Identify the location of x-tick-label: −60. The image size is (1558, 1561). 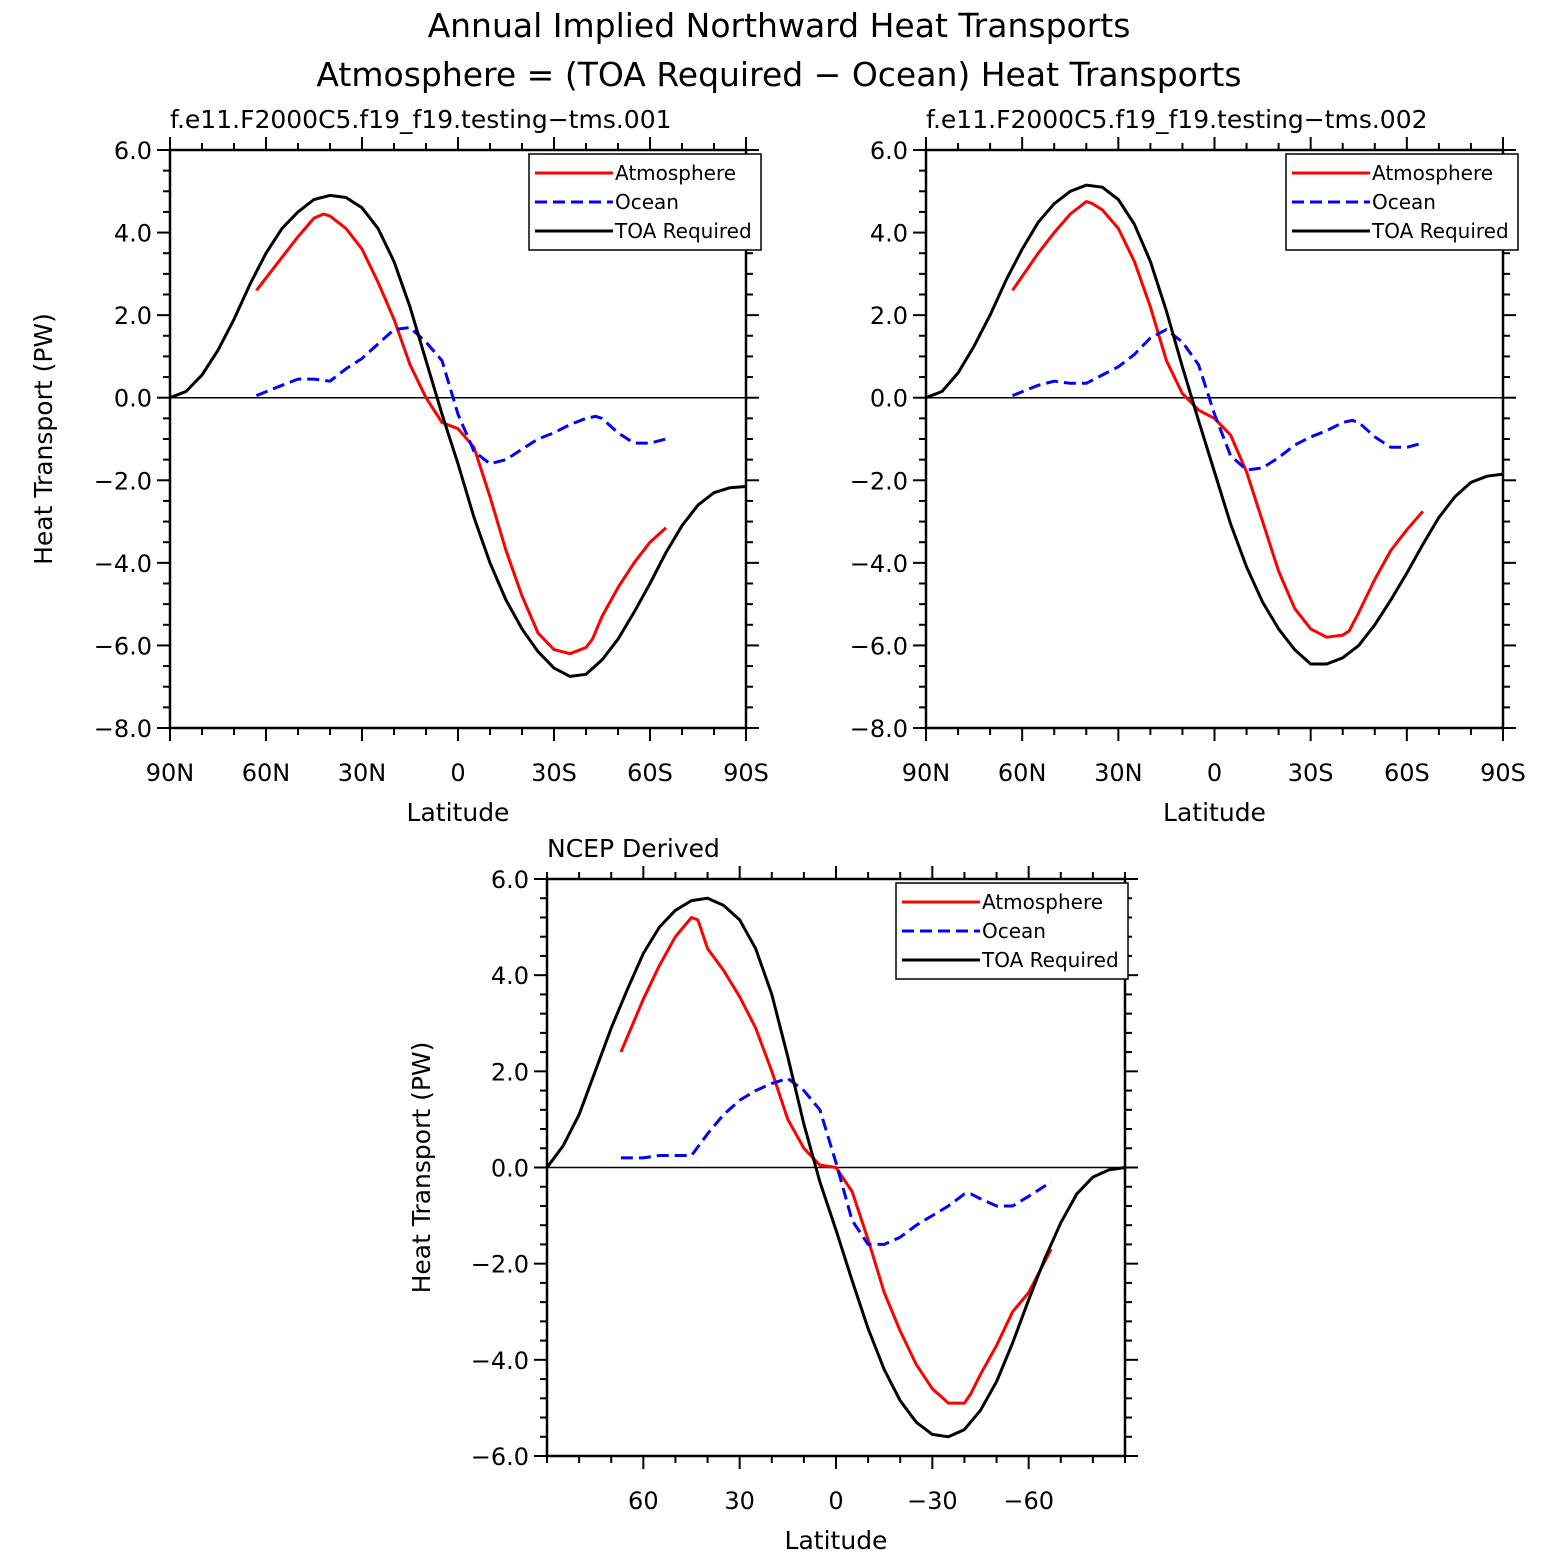
(1028, 1501).